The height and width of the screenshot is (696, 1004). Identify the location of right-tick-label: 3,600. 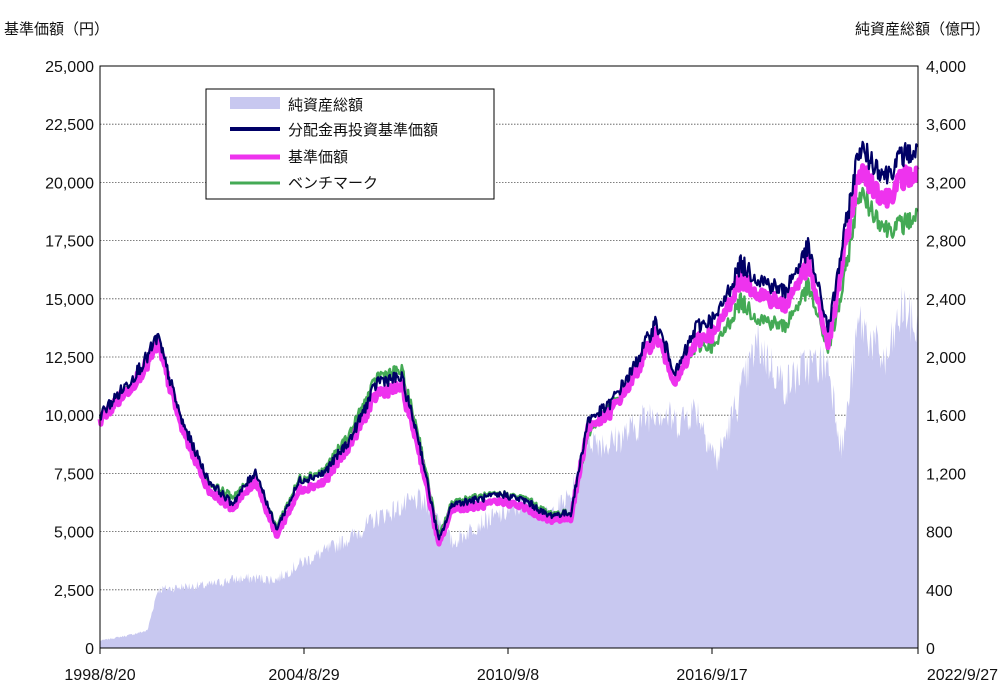
(946, 125).